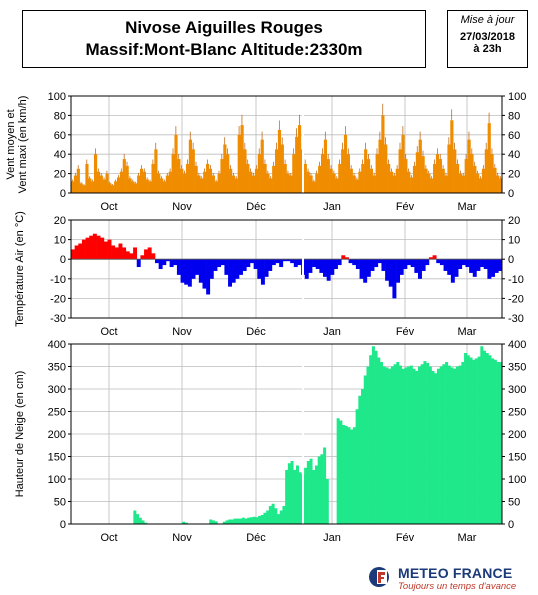 This screenshot has height=595, width=538. Describe the element at coordinates (57, 97) in the screenshot. I see `y-tick-label-left: 100` at that location.